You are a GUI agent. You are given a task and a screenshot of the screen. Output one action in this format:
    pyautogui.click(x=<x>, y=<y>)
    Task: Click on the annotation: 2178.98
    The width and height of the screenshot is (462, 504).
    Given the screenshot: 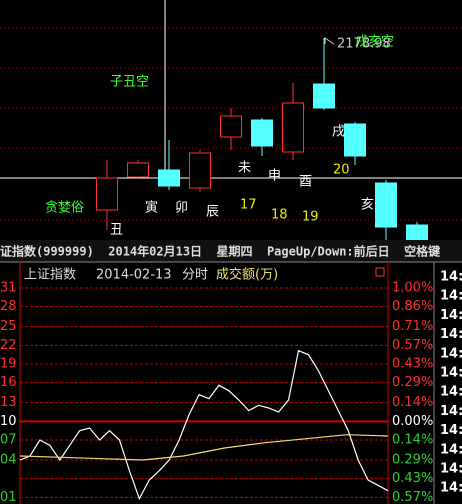 What is the action you would take?
    pyautogui.click(x=364, y=44)
    